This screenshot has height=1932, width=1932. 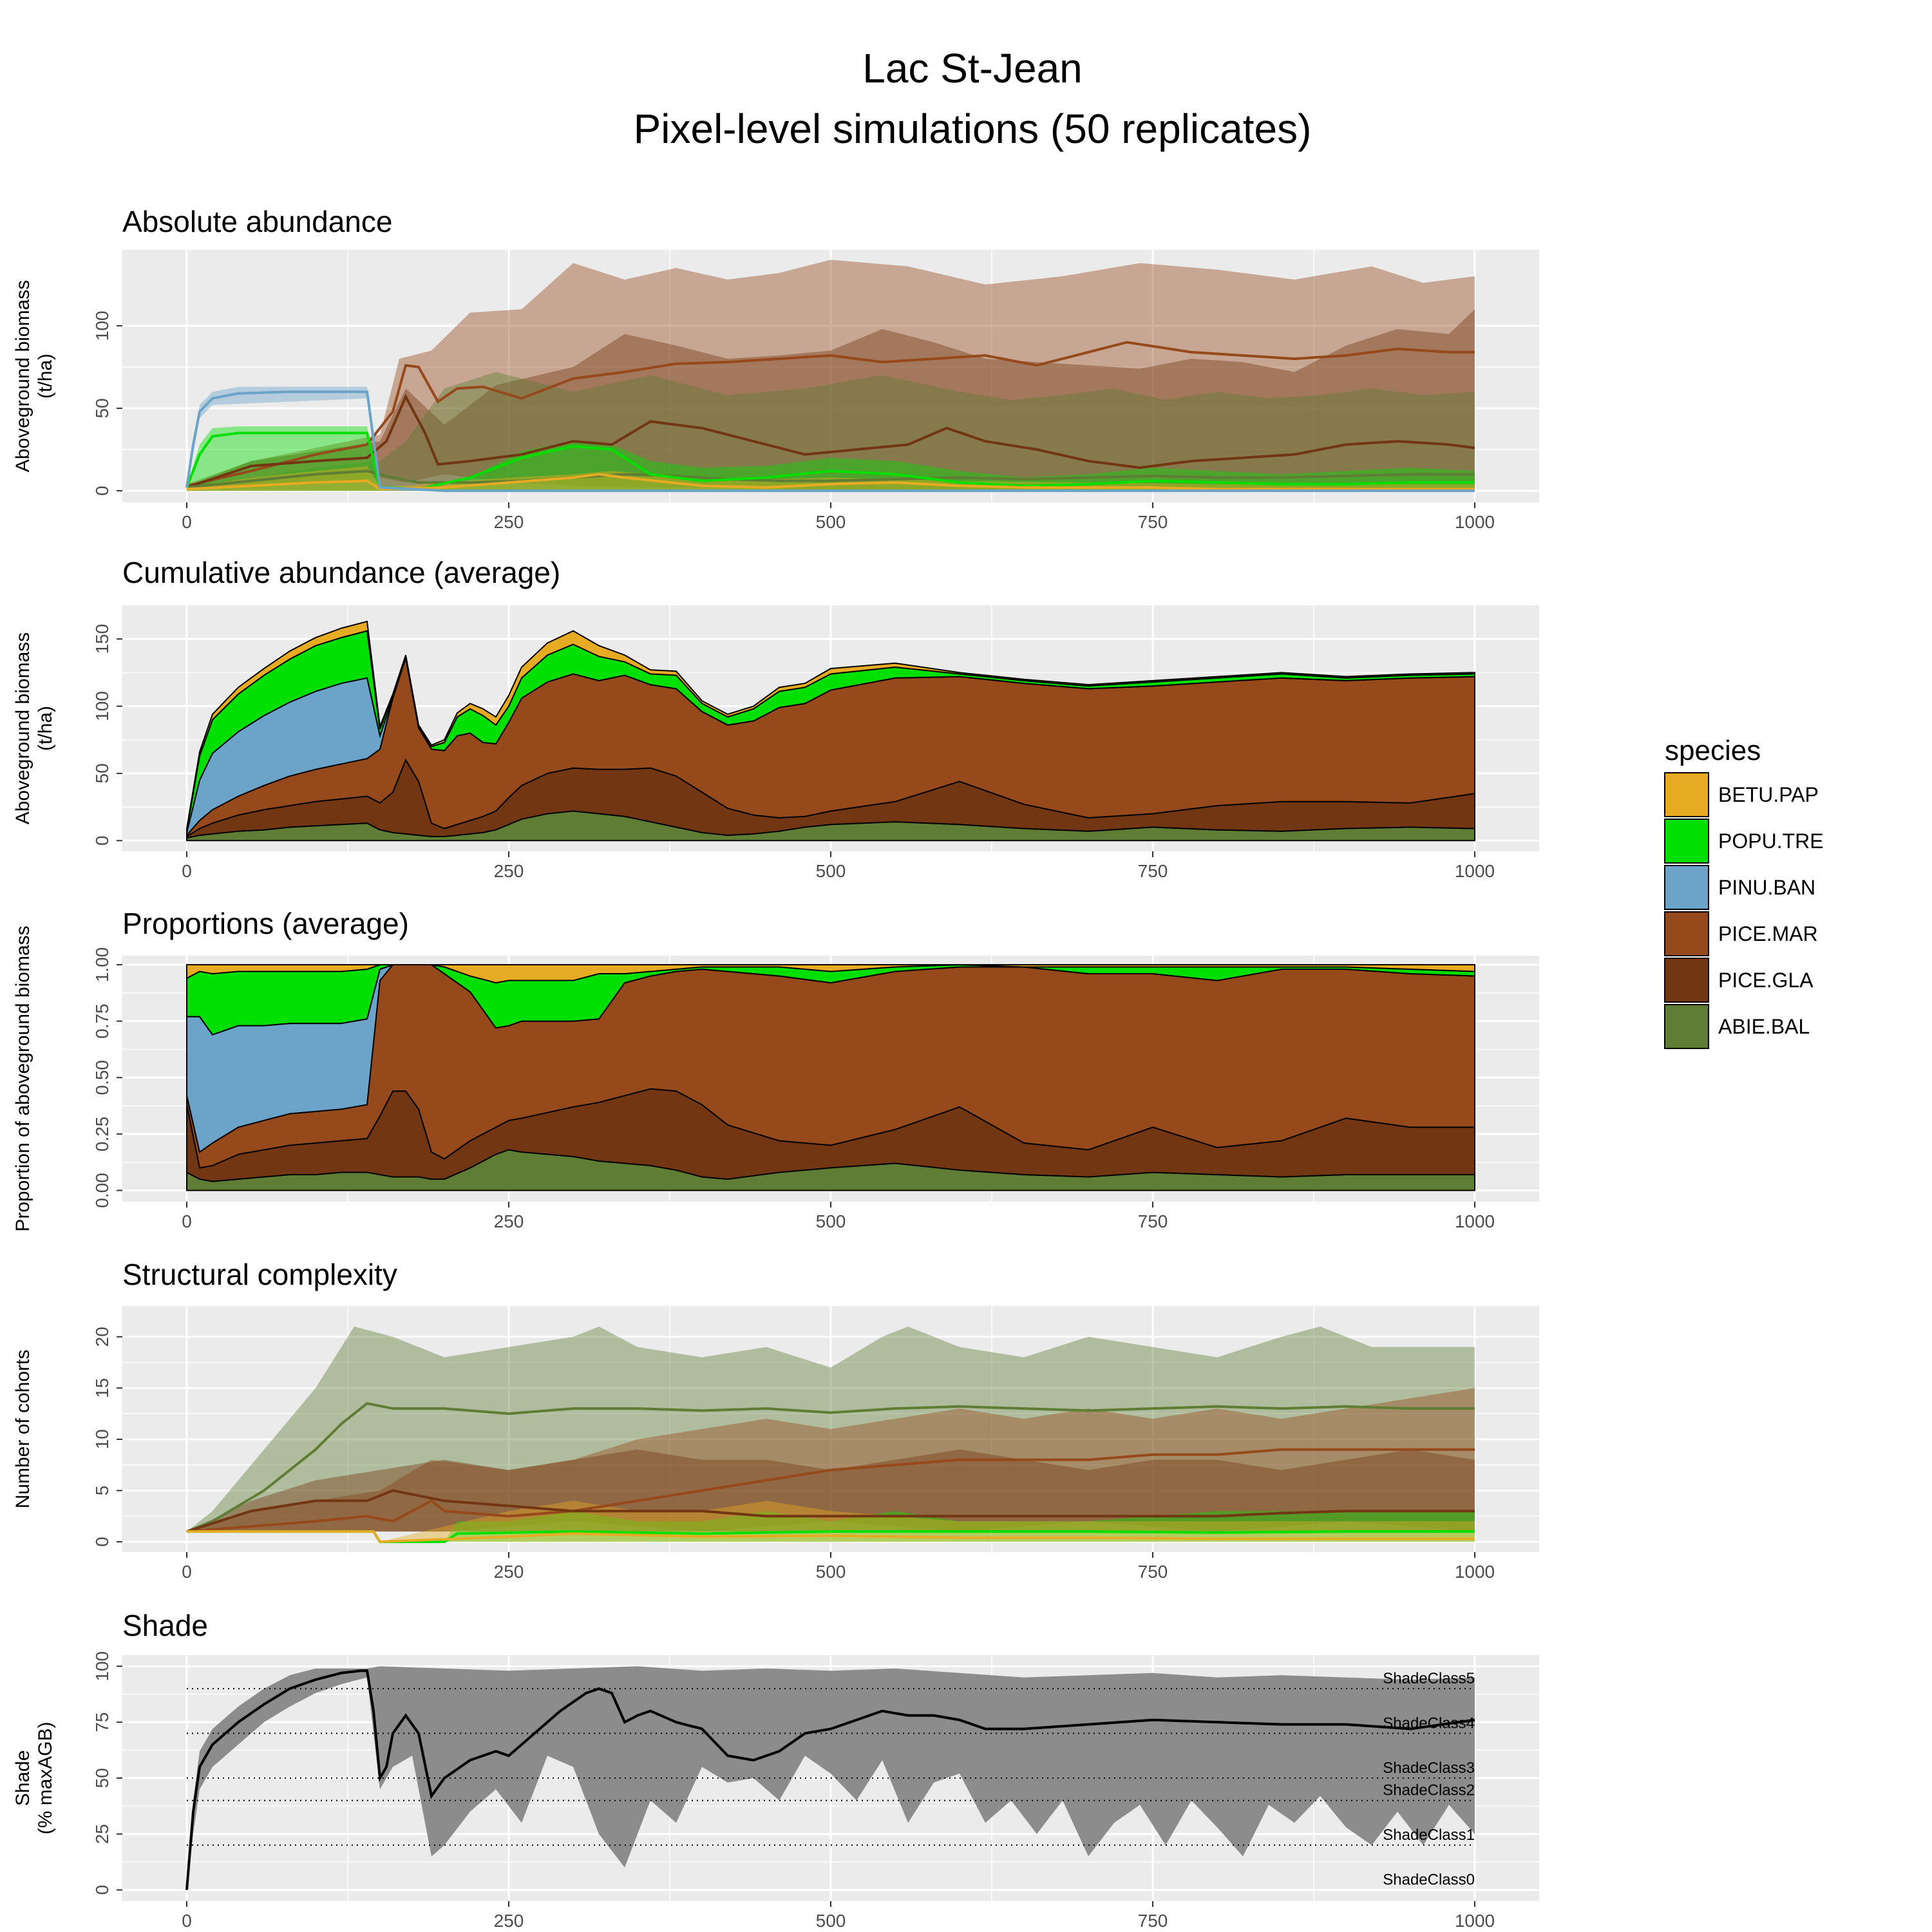 I want to click on y-axis-title: Number of cohorts, so click(x=22, y=1430).